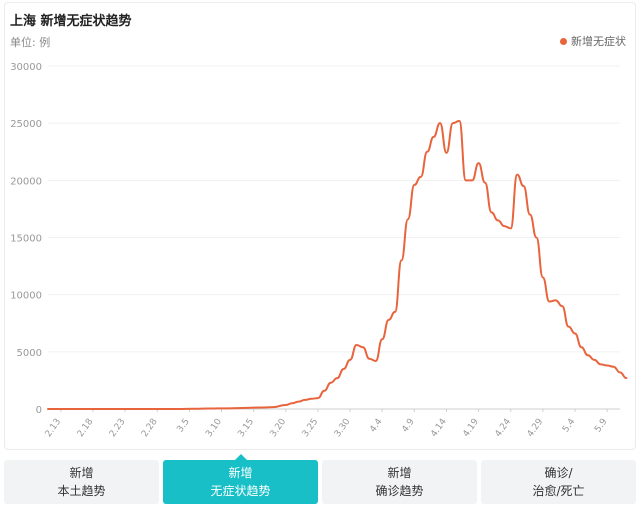  Describe the element at coordinates (26, 239) in the screenshot. I see `y-tick-label: 15000` at that location.